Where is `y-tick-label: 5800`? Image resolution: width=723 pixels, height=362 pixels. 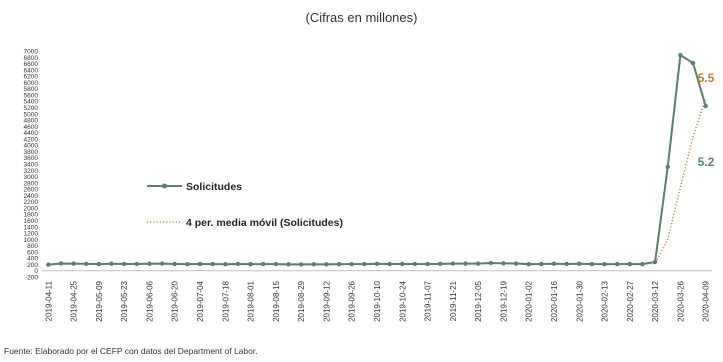
y-tick-label: 5800 is located at coordinates (31, 89).